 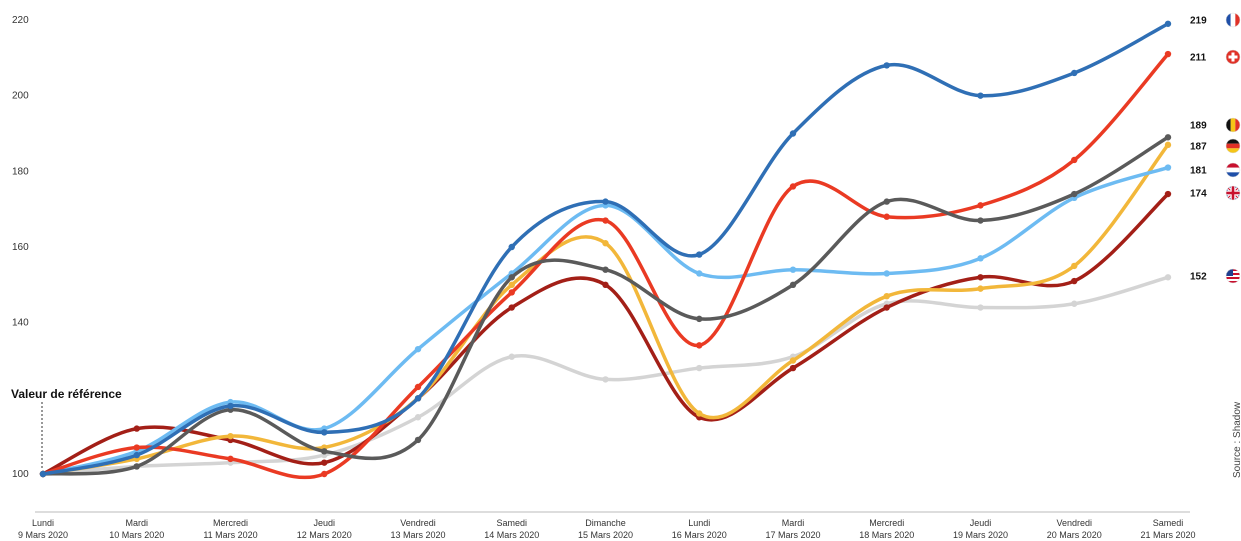 I want to click on x-tick-date: 21 Mars 2020, so click(x=1167, y=535).